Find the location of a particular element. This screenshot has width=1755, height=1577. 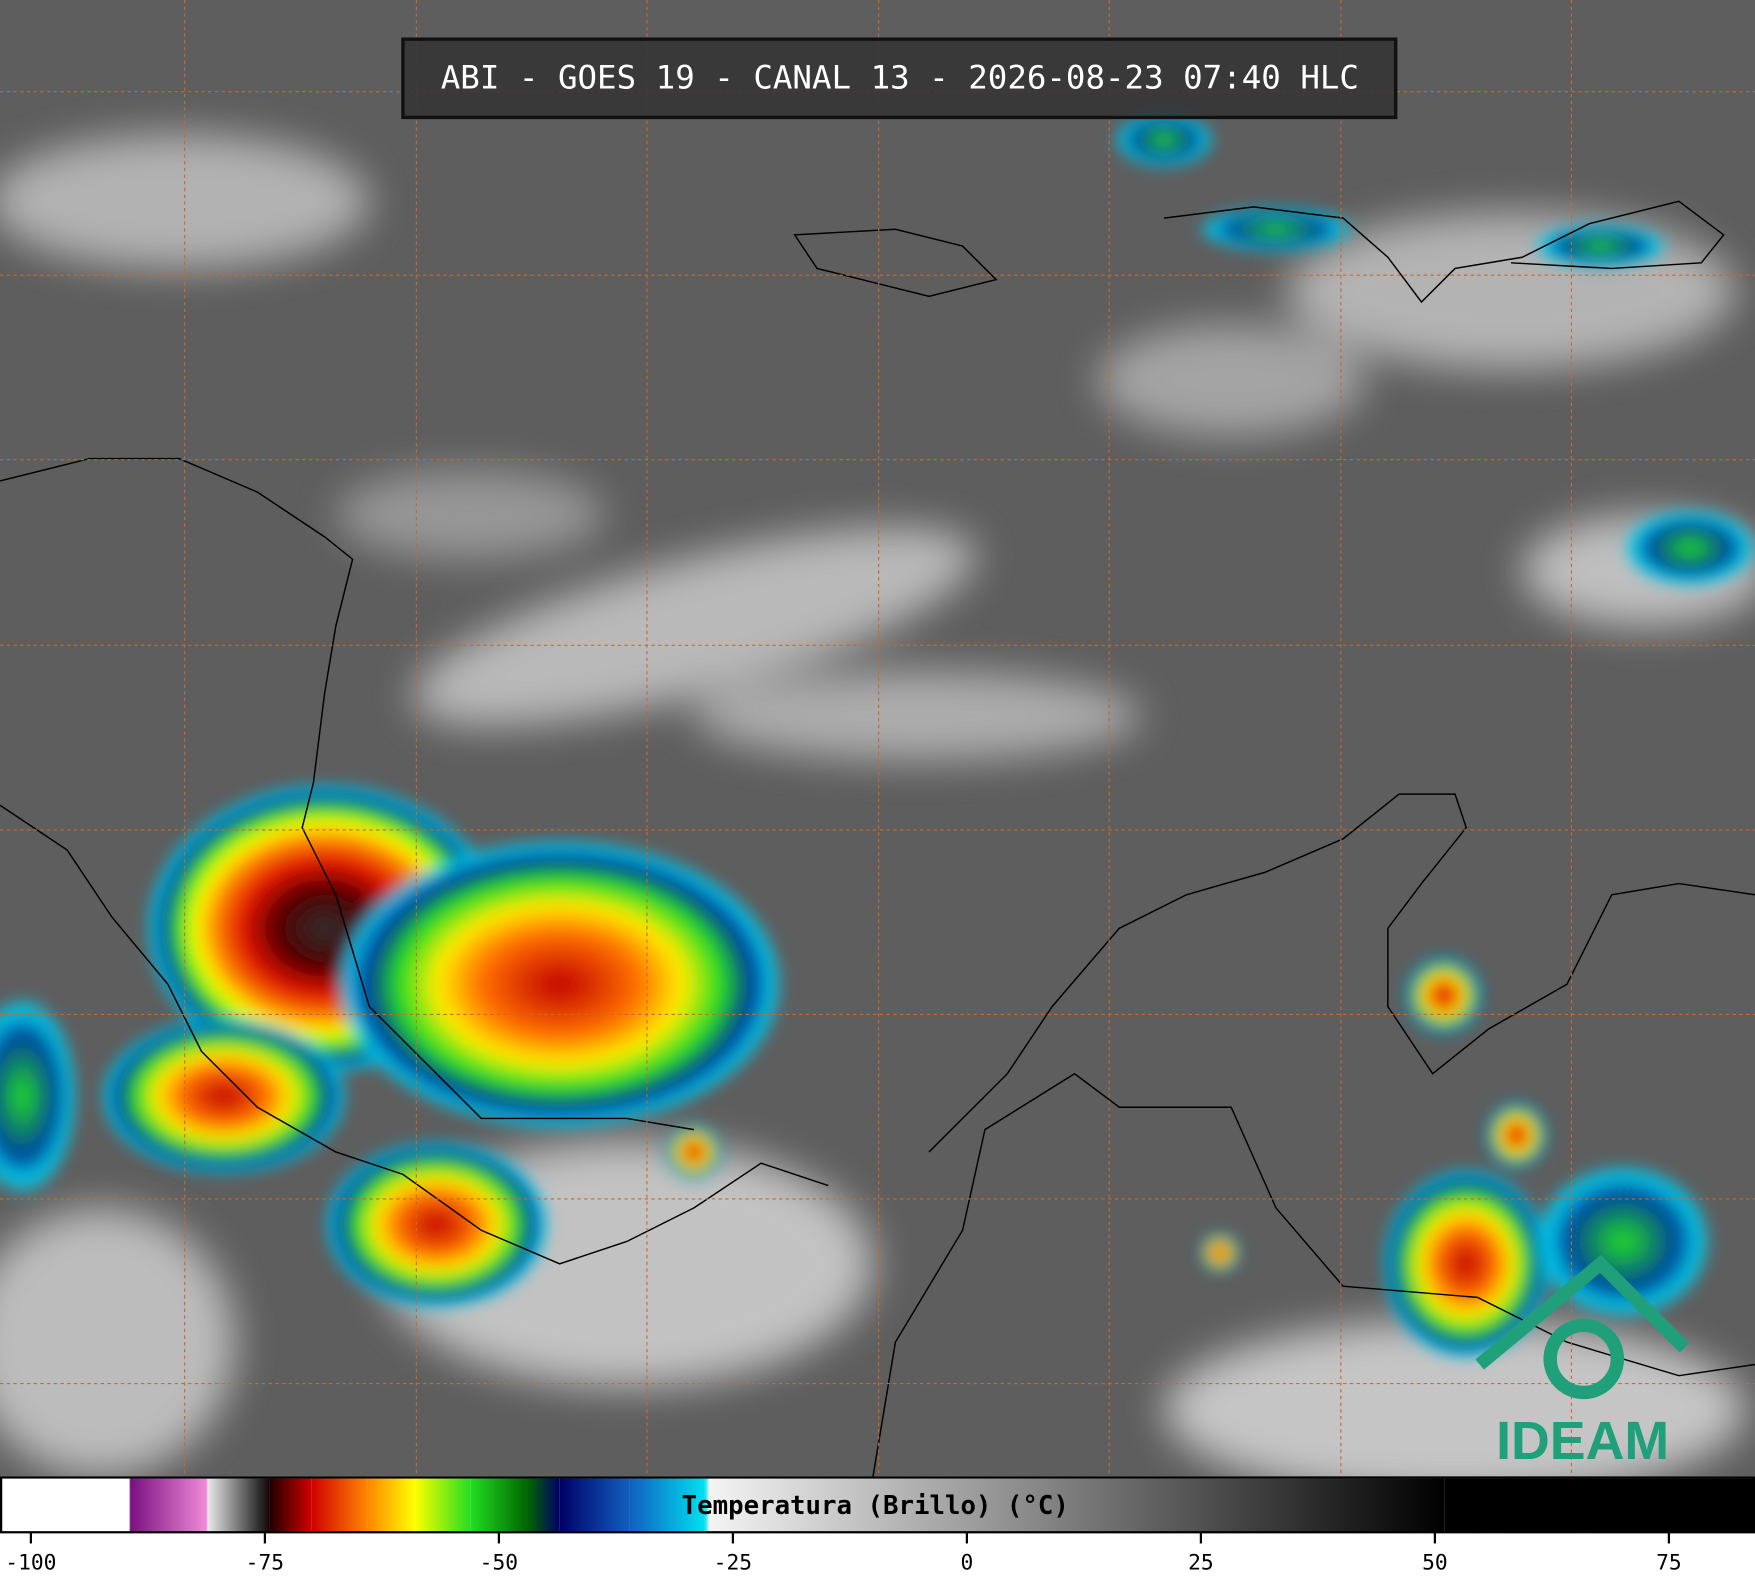

tick-label: 75 is located at coordinates (1669, 1563).